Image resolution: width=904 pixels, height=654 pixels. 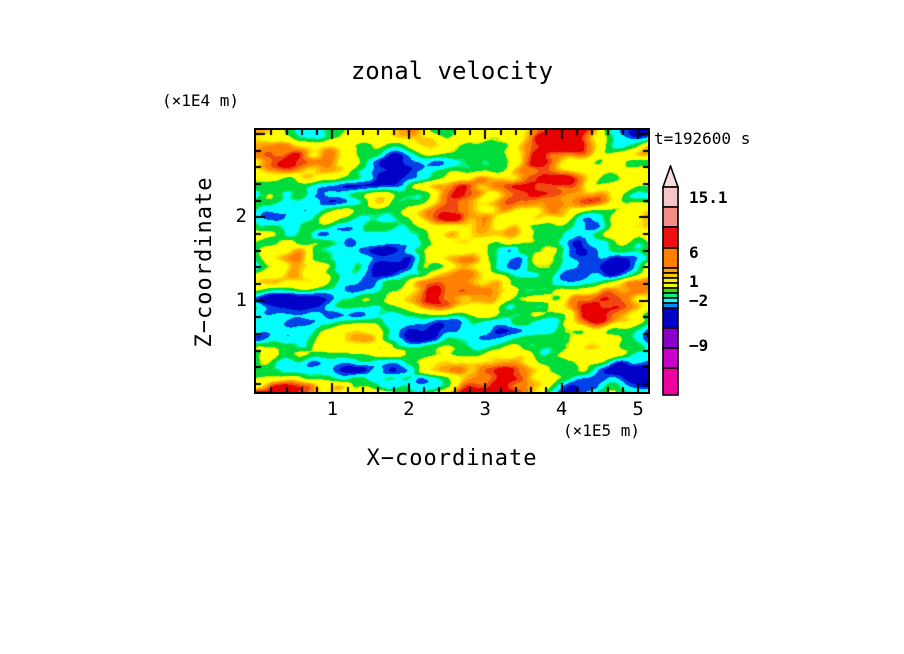 What do you see at coordinates (201, 100) in the screenshot?
I see `y-axis-unit: (×1E4 m)` at bounding box center [201, 100].